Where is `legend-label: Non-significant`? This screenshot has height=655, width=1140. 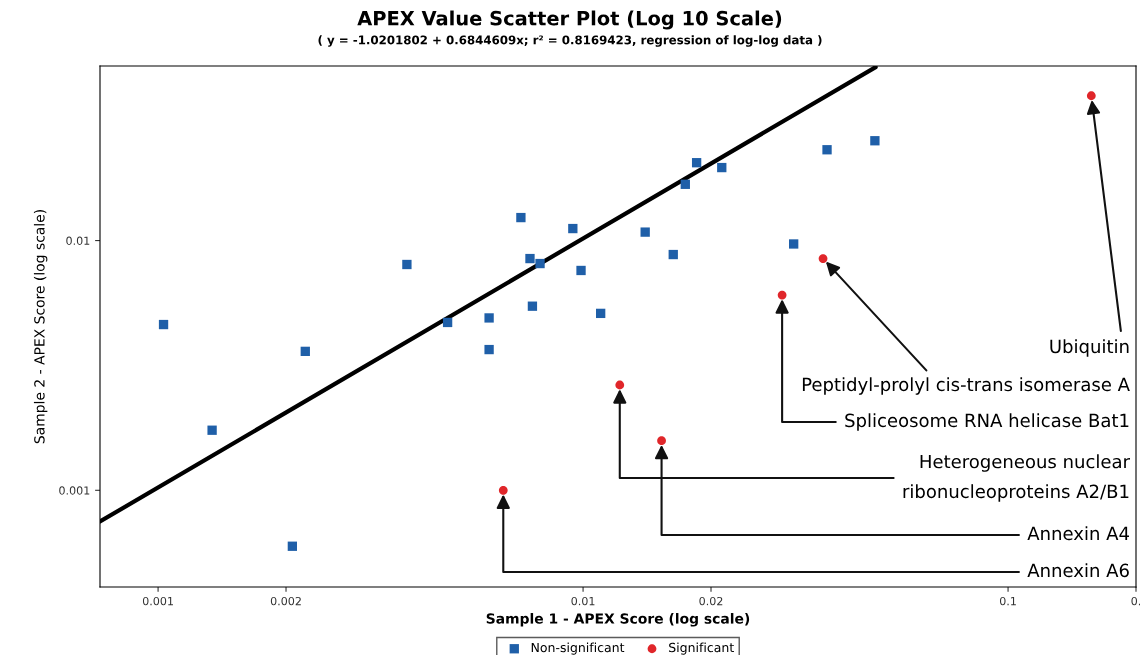
legend-label: Non-significant is located at coordinates (578, 648).